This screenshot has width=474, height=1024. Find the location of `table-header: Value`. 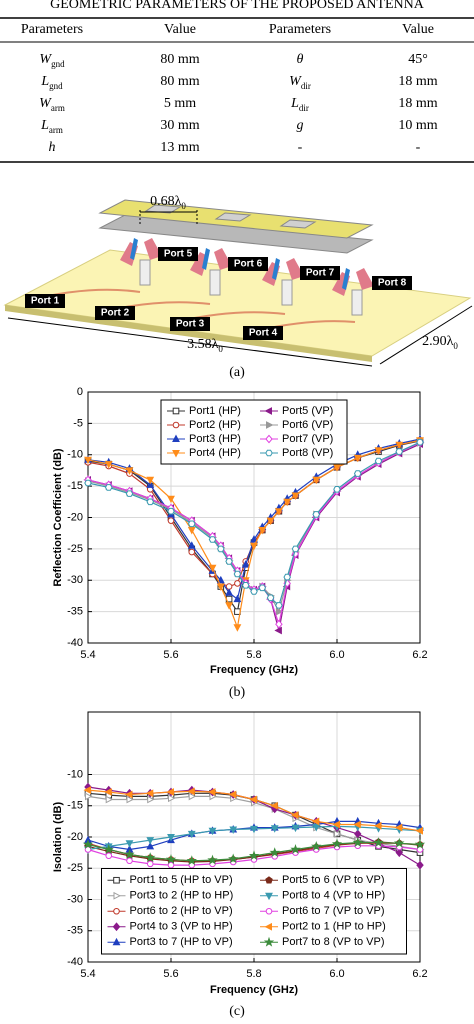

table-header: Value is located at coordinates (180, 29).